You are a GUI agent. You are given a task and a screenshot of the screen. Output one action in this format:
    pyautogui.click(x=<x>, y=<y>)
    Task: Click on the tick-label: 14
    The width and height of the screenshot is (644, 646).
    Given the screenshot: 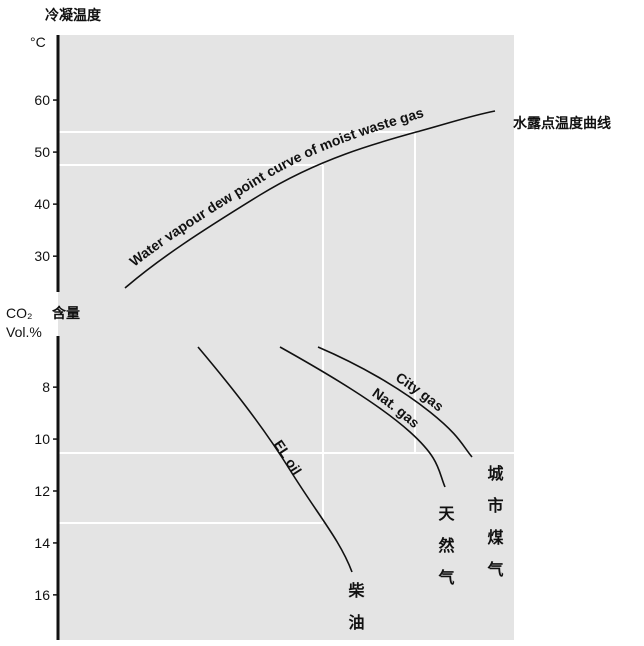 What is the action you would take?
    pyautogui.click(x=42, y=543)
    